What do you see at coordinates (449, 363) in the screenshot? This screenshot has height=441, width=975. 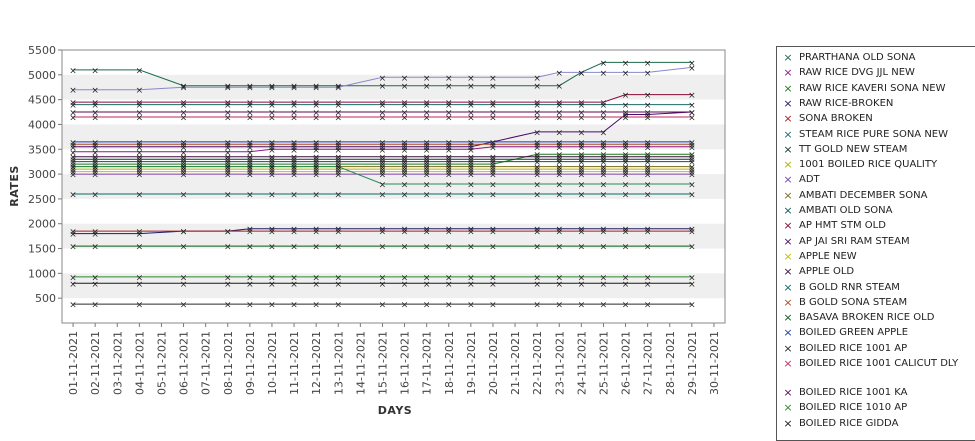 I see `x-tick-label: 18-11-2021` at bounding box center [449, 363].